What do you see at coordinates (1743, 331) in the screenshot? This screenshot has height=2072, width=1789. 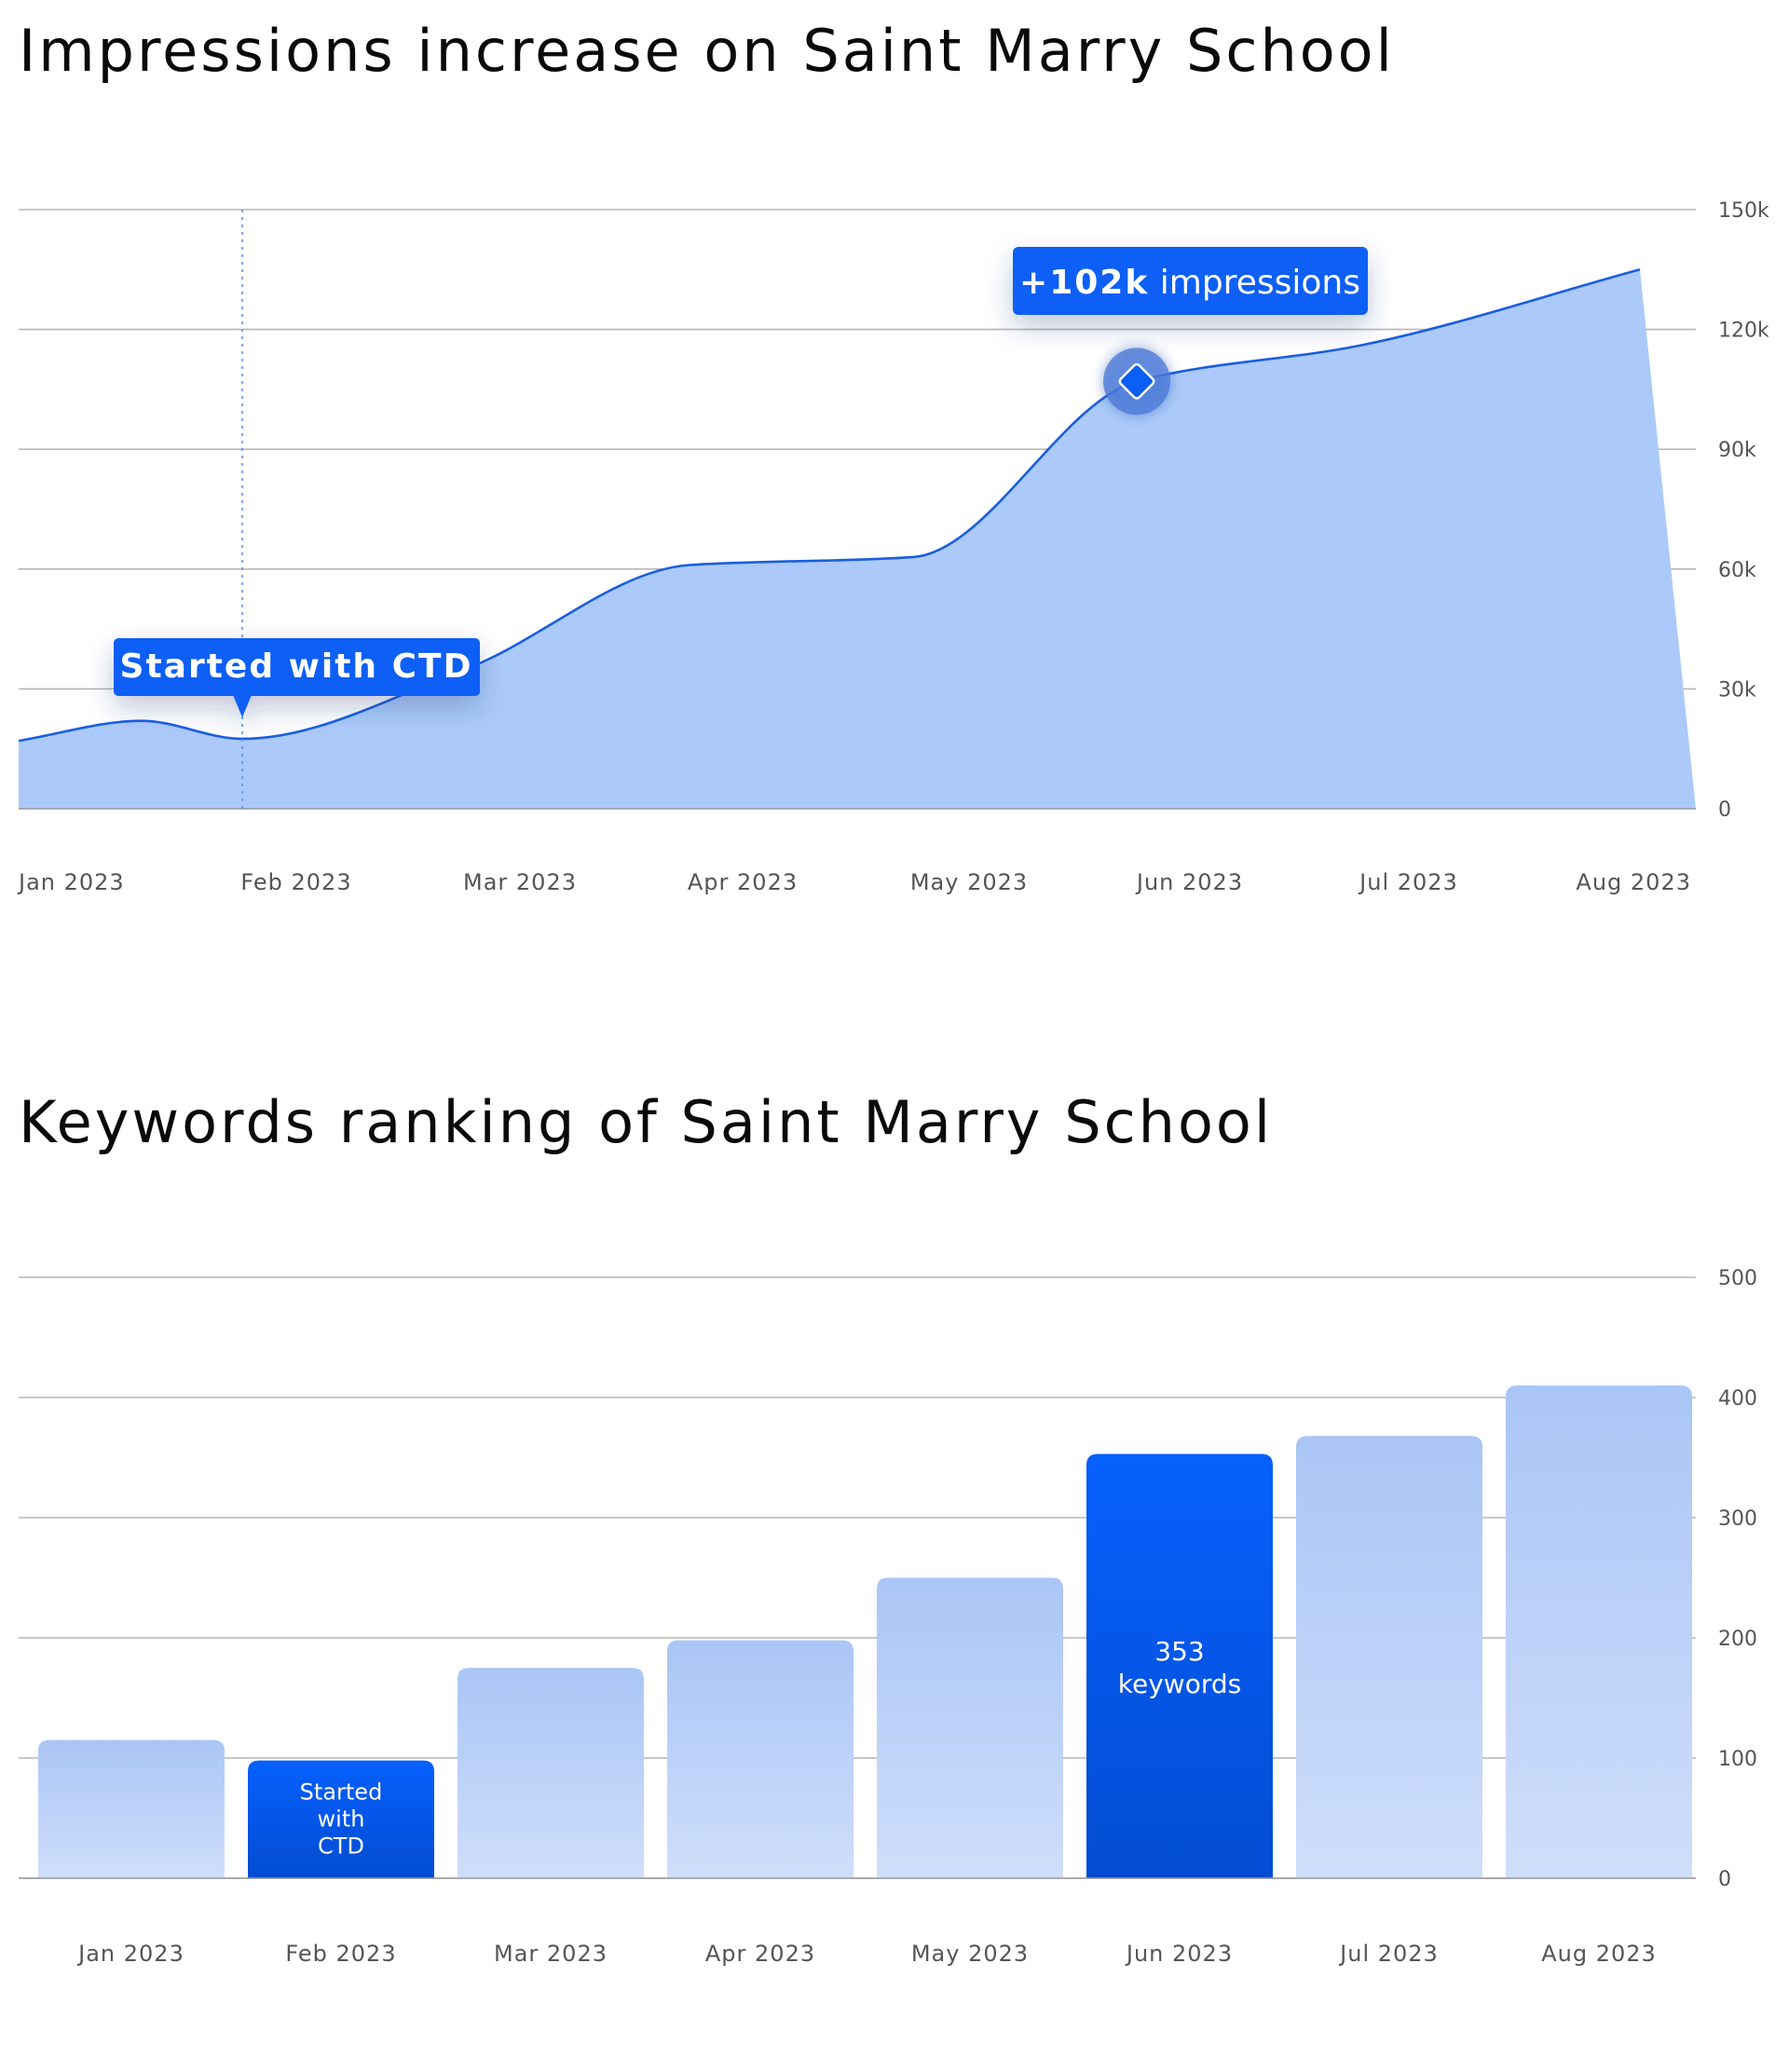 I see `y-tick-label: 120k` at bounding box center [1743, 331].